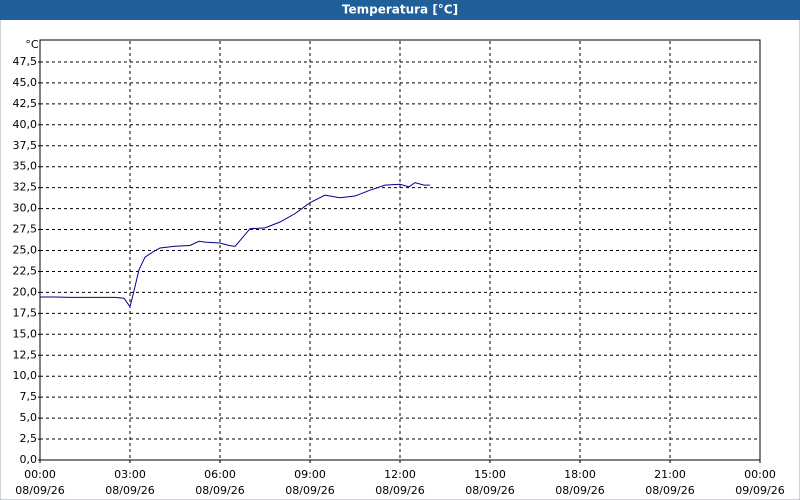  I want to click on y-tick-label: 45,0, so click(25, 82).